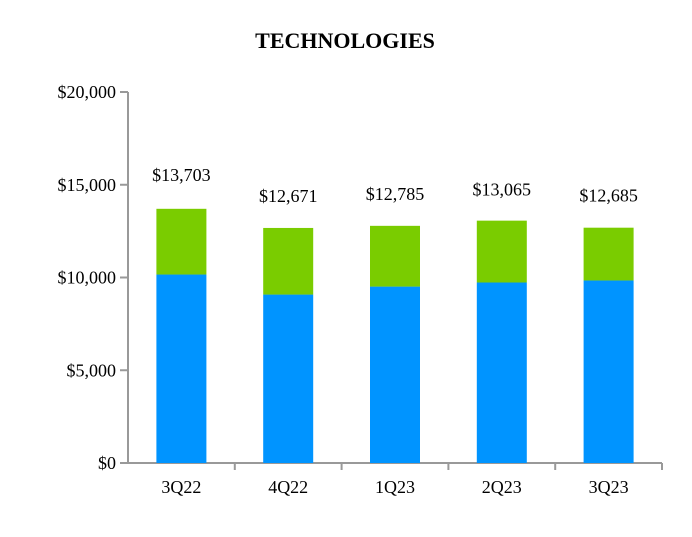  I want to click on total-label: $13,703, so click(181, 175).